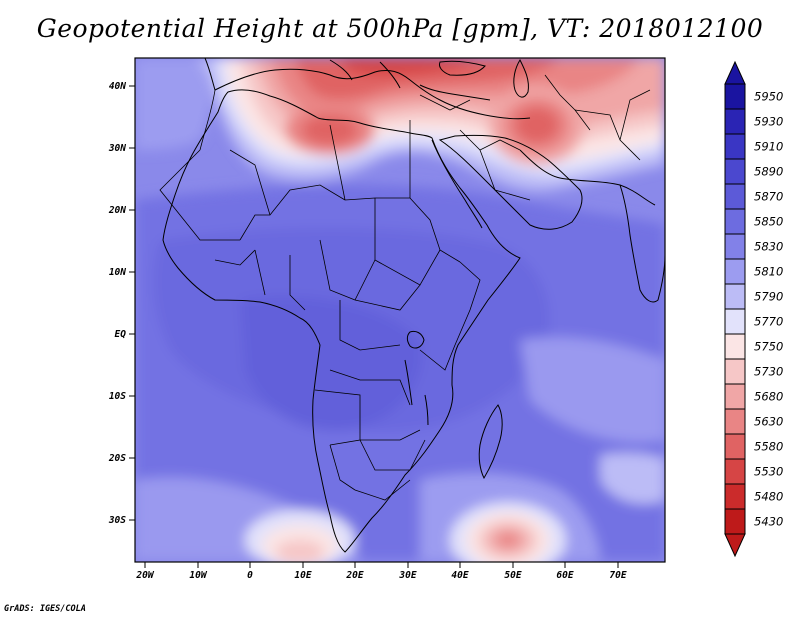 The height and width of the screenshot is (618, 800). I want to click on lon-label-60e: 60E, so click(564, 575).